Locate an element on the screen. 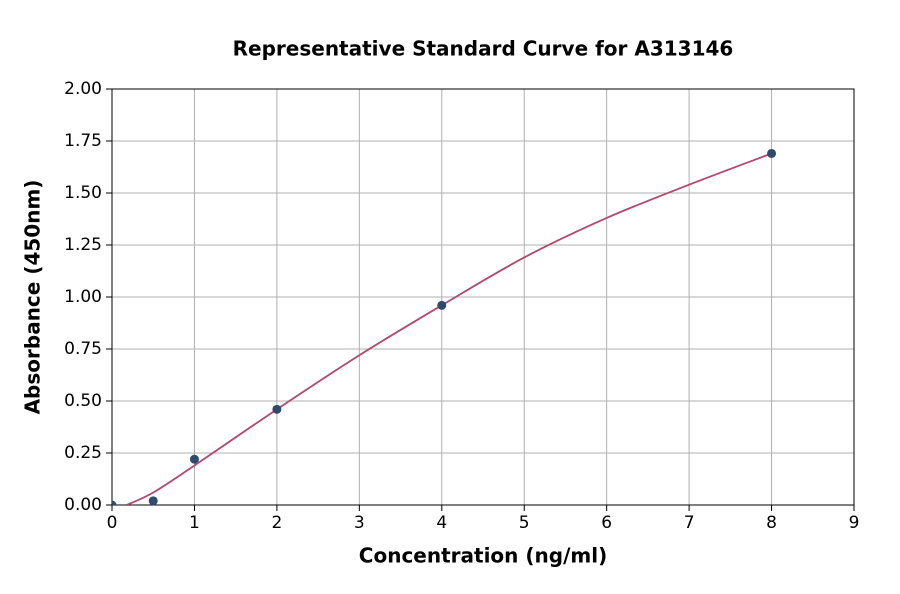  y-axis-label: Absorbance (450nm) is located at coordinates (33, 297).